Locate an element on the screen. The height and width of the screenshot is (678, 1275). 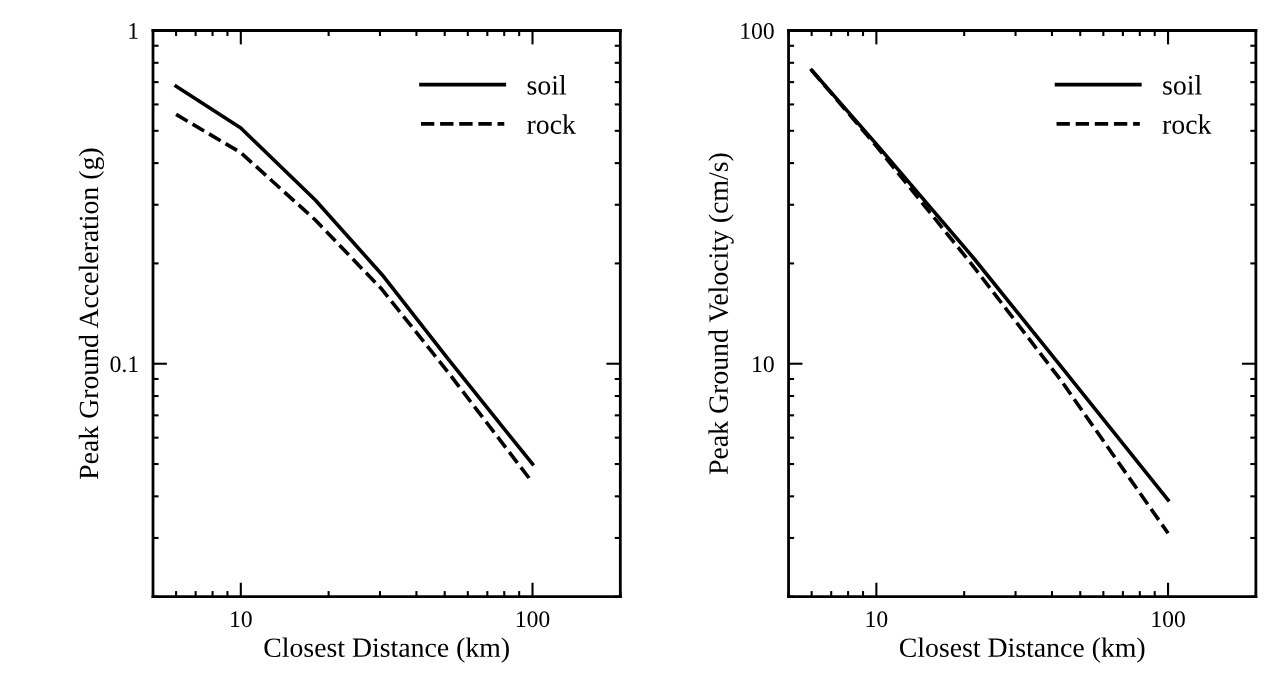
y-axis-title: Peak Ground Acceleration (g) is located at coordinates (91, 313).